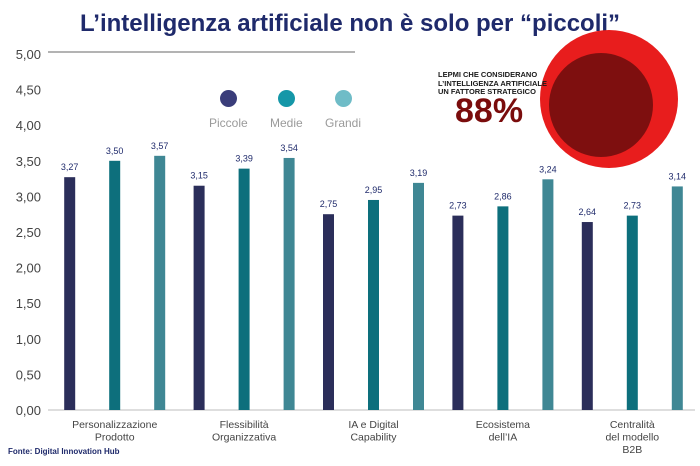 The image size is (700, 466). Describe the element at coordinates (489, 111) in the screenshot. I see `callout-value: 88%` at that location.